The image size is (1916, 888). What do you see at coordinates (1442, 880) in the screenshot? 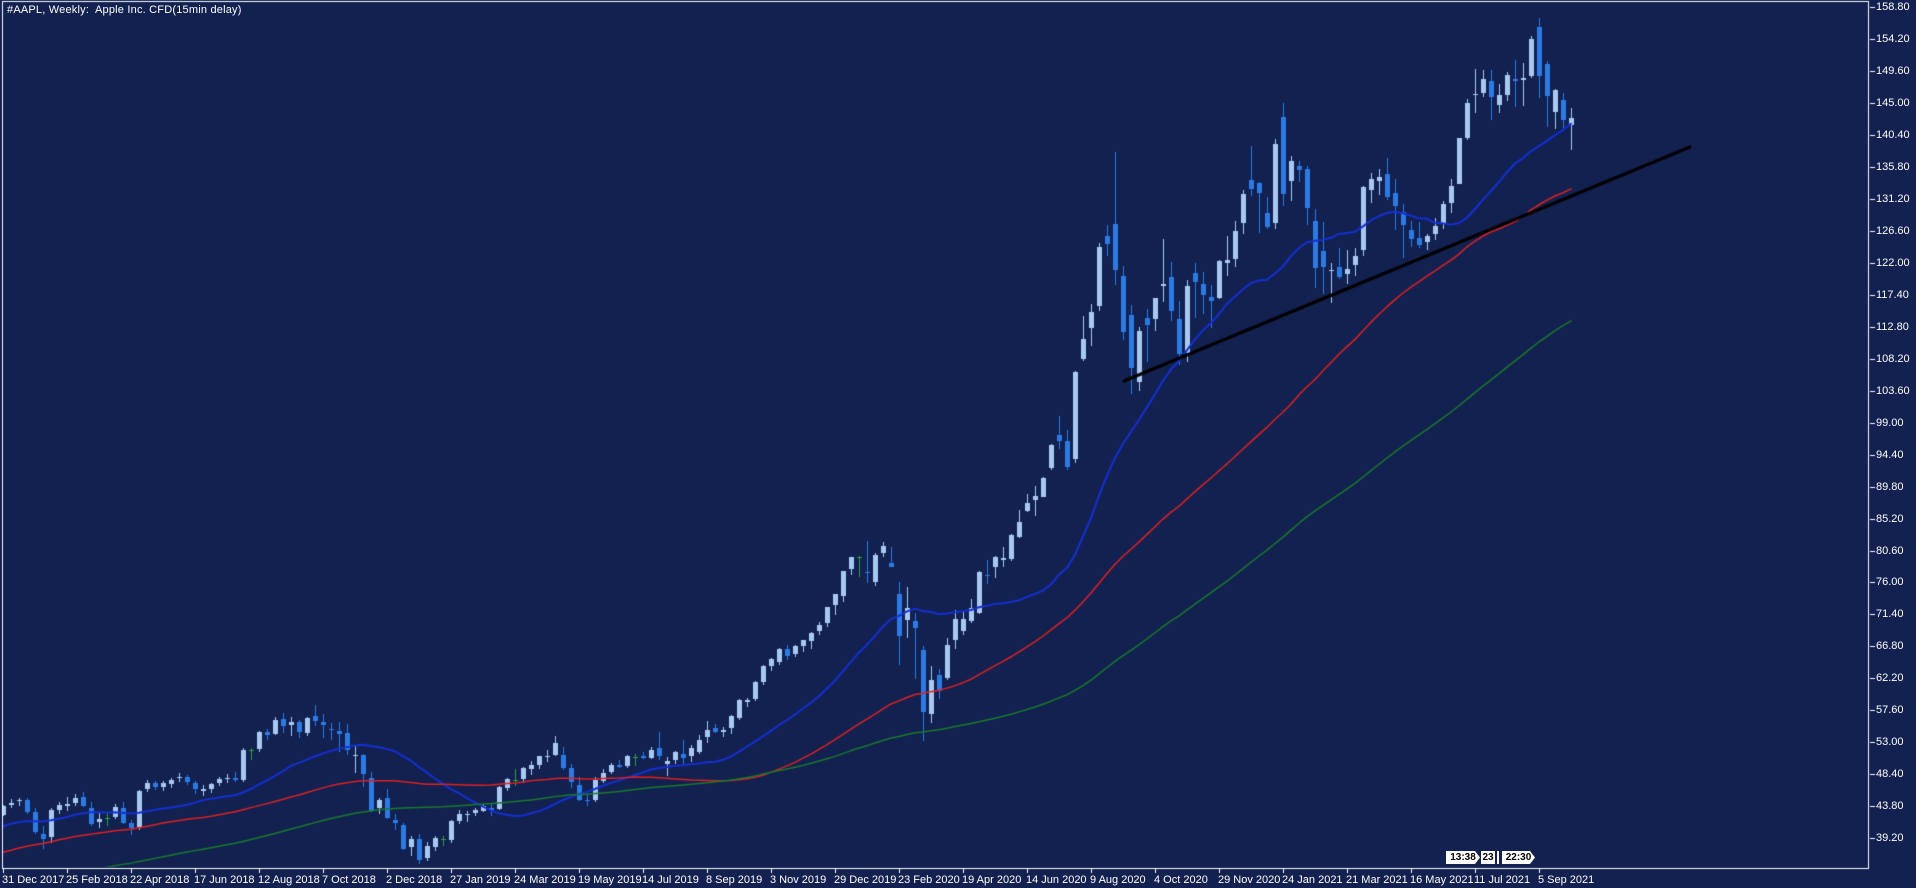
I see `time-axis-label: 16 May 2021` at bounding box center [1442, 880].